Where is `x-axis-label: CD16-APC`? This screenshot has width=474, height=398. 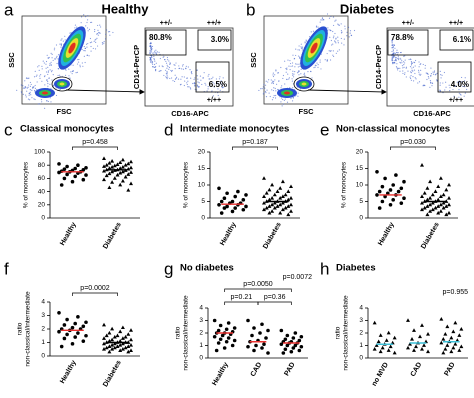 x-axis-label: CD16-APC is located at coordinates (190, 113).